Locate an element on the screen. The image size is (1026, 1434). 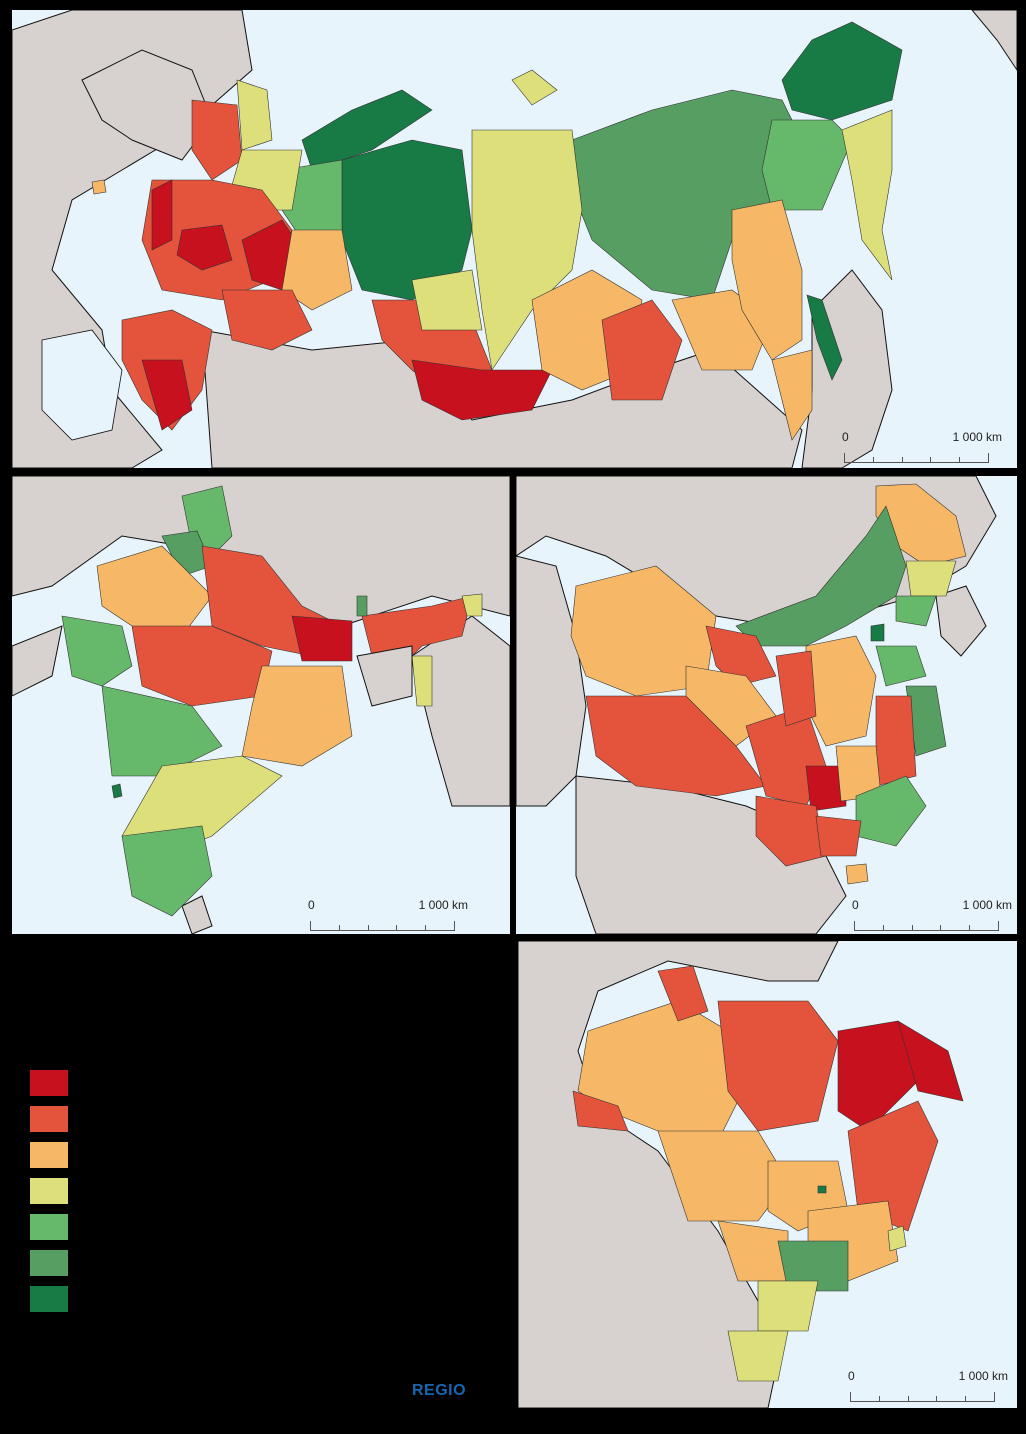
scale-bar-russia: 0 1 000 km is located at coordinates (922, 447).